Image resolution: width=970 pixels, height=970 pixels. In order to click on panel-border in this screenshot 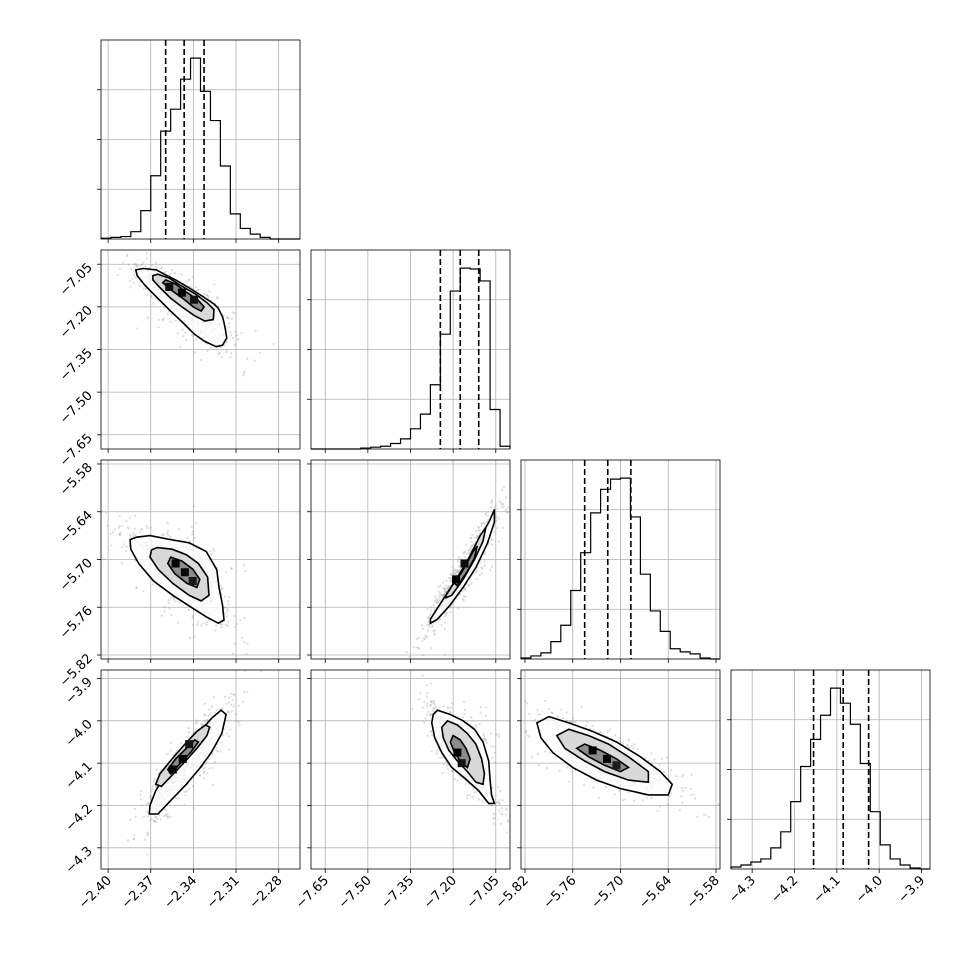, I will do `click(200, 769)`.